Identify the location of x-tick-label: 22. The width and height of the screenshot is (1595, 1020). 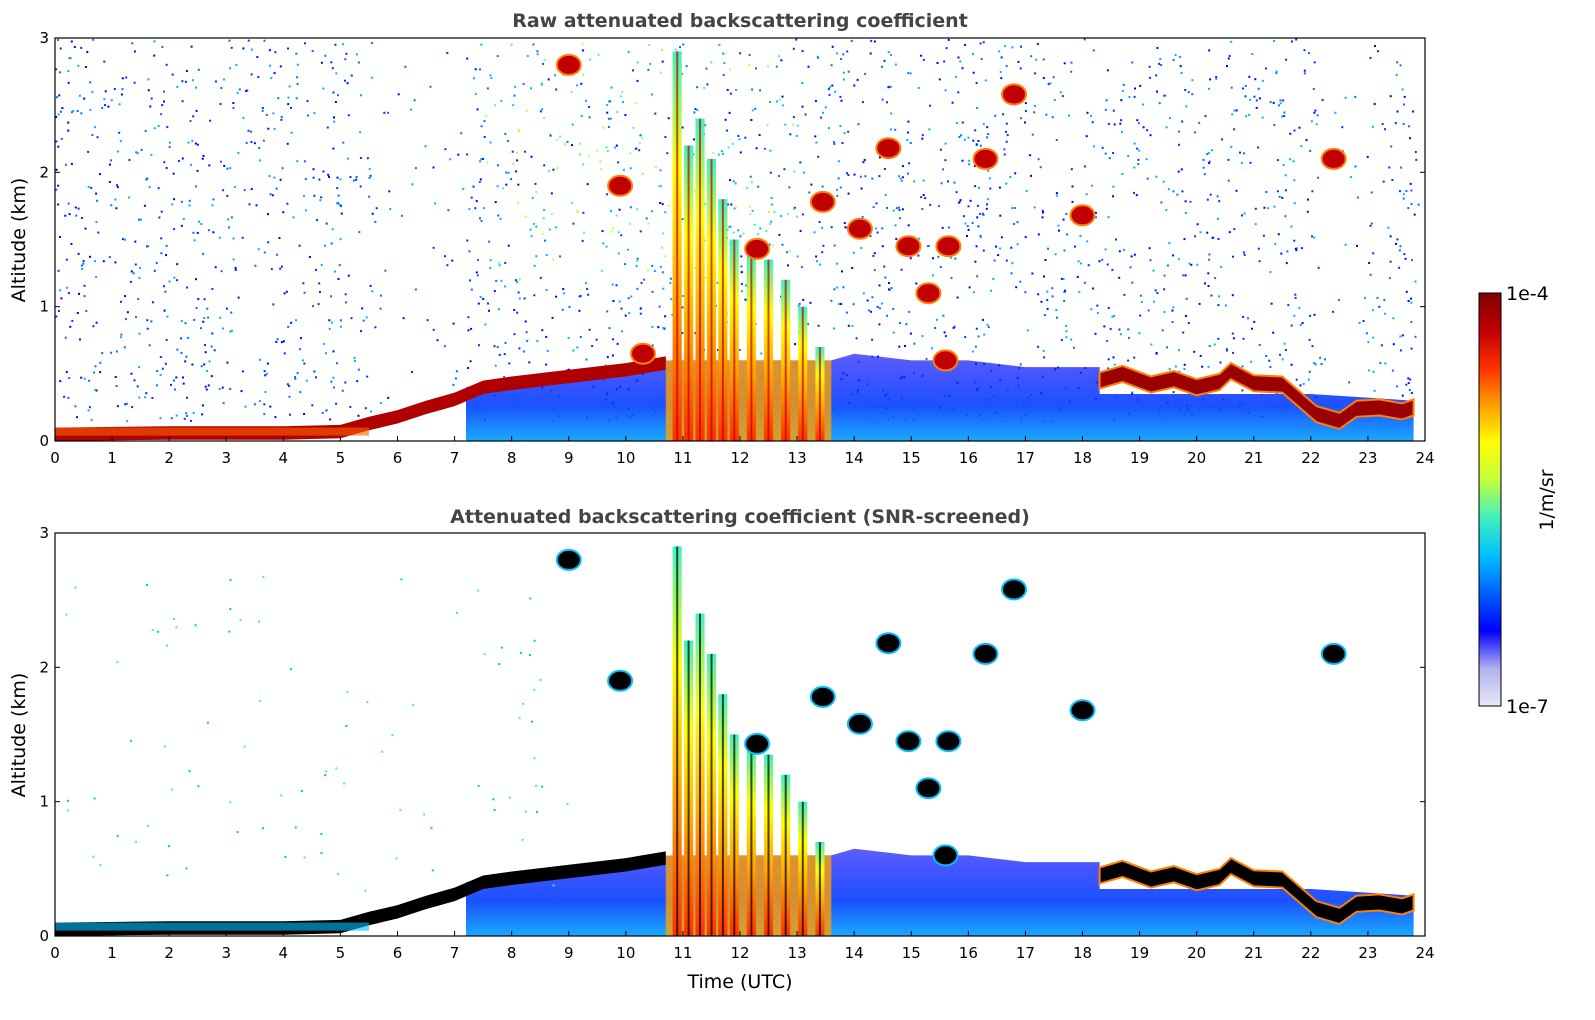
(1310, 458).